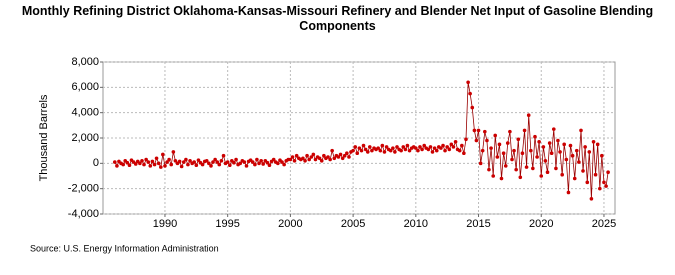 Image resolution: width=675 pixels, height=275 pixels. What do you see at coordinates (85, 62) in the screenshot?
I see `y-tick-label: 8,000` at bounding box center [85, 62].